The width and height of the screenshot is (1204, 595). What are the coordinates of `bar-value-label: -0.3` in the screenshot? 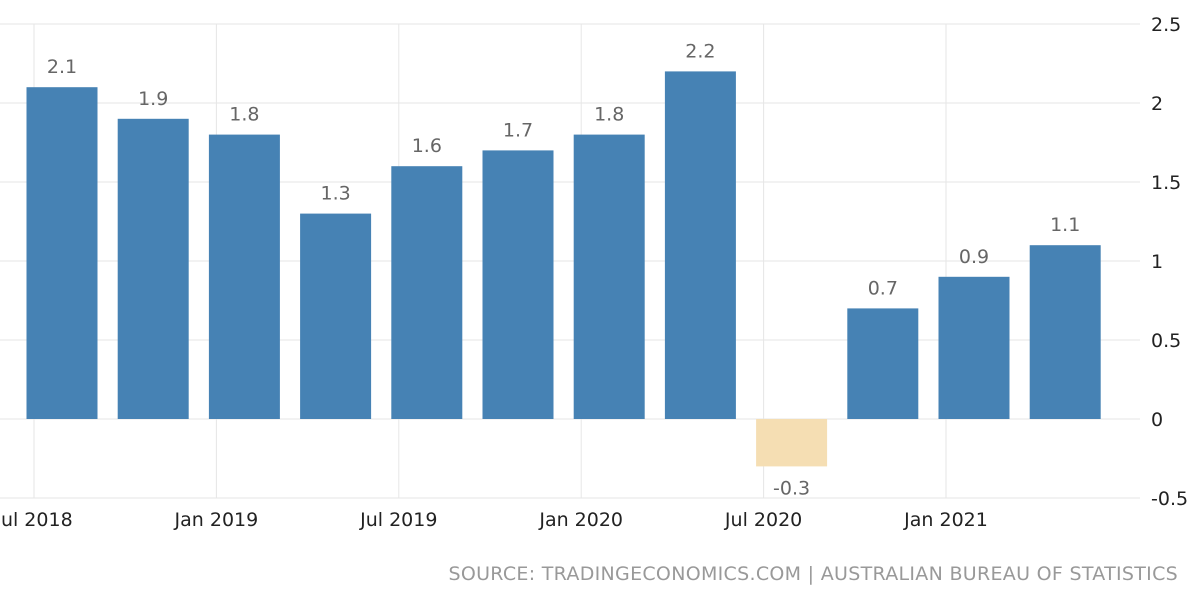 It's located at (791, 488).